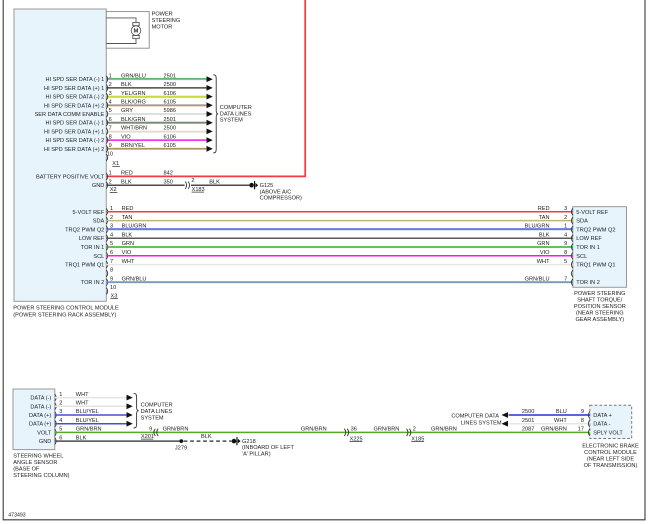 The image size is (650, 524). What do you see at coordinates (481, 424) in the screenshot?
I see `svg-text: LINES SYSTEM` at bounding box center [481, 424].